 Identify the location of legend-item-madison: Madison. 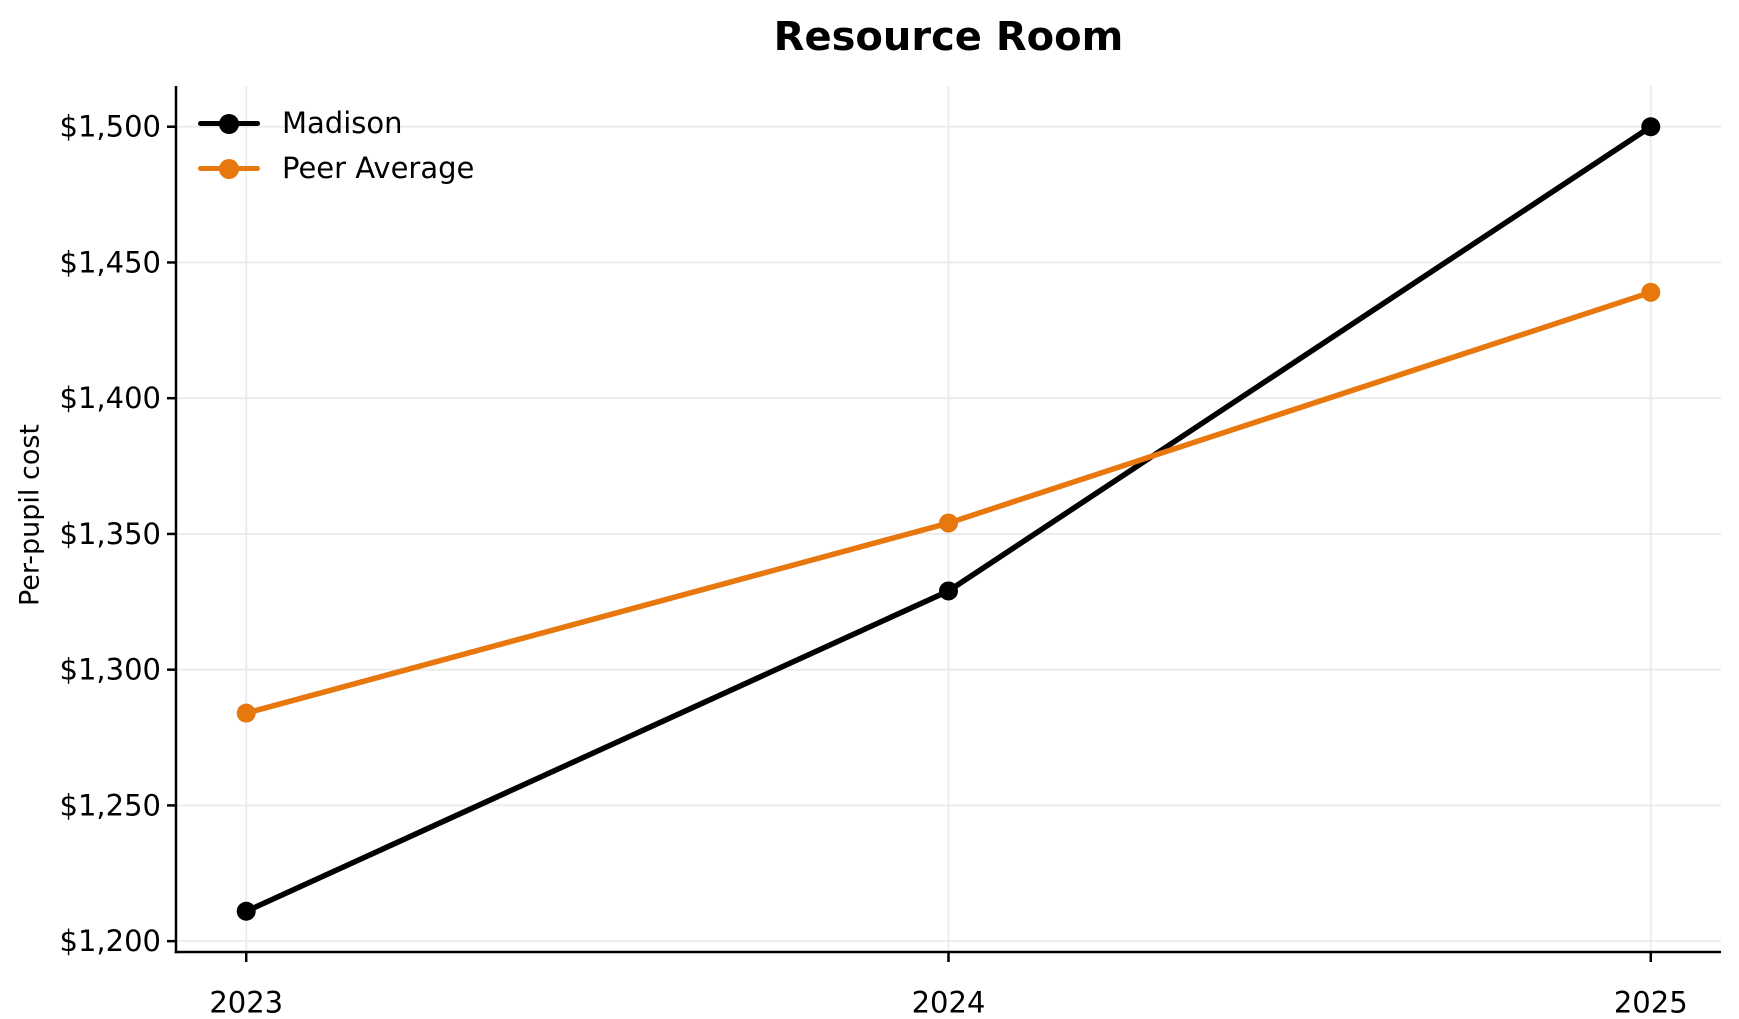
(336, 123).